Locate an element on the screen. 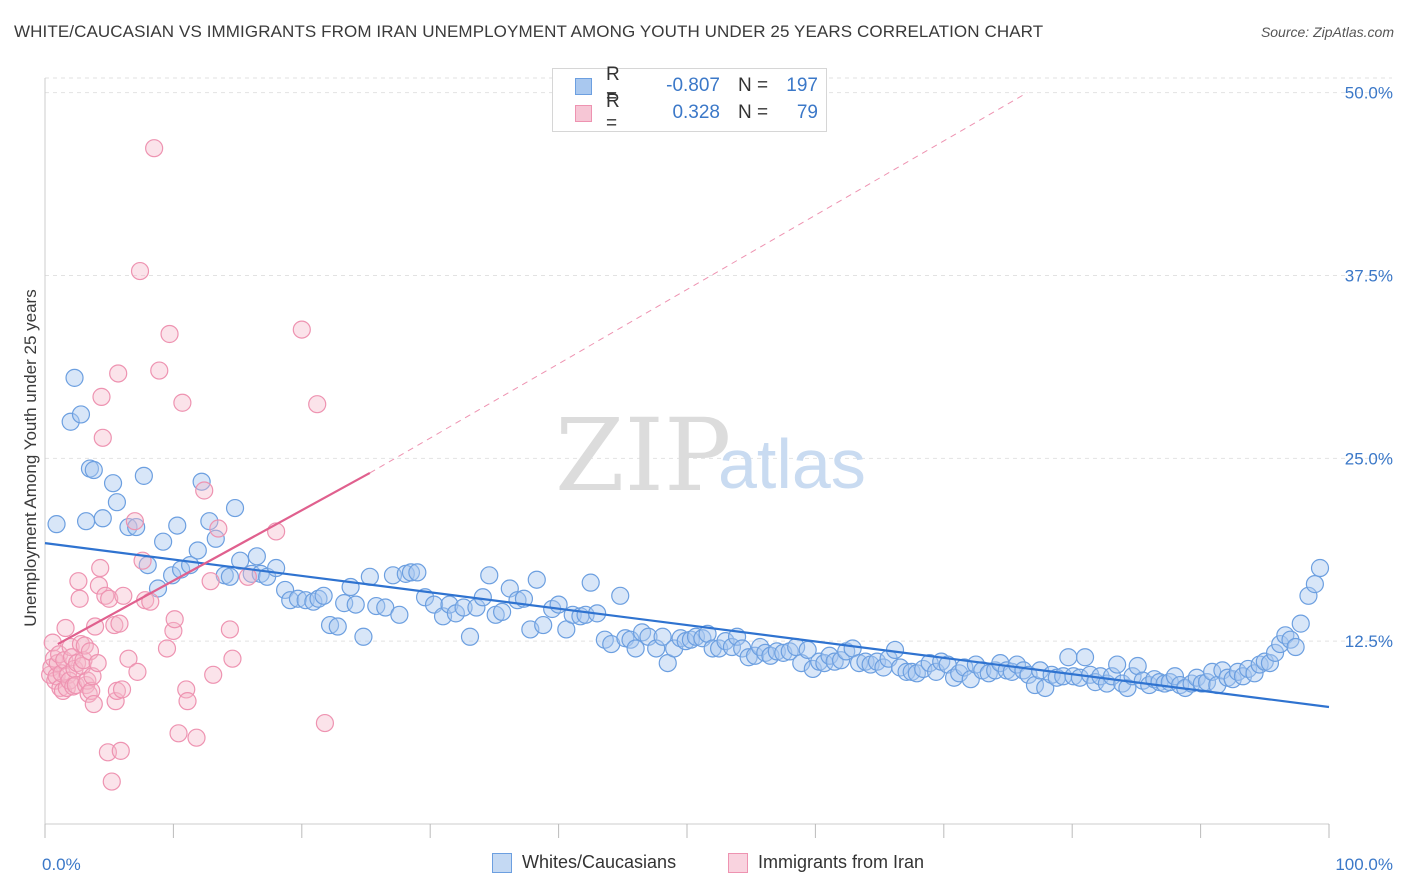 The width and height of the screenshot is (1406, 892). y-tick-label: 37.5% is located at coordinates (1369, 275).